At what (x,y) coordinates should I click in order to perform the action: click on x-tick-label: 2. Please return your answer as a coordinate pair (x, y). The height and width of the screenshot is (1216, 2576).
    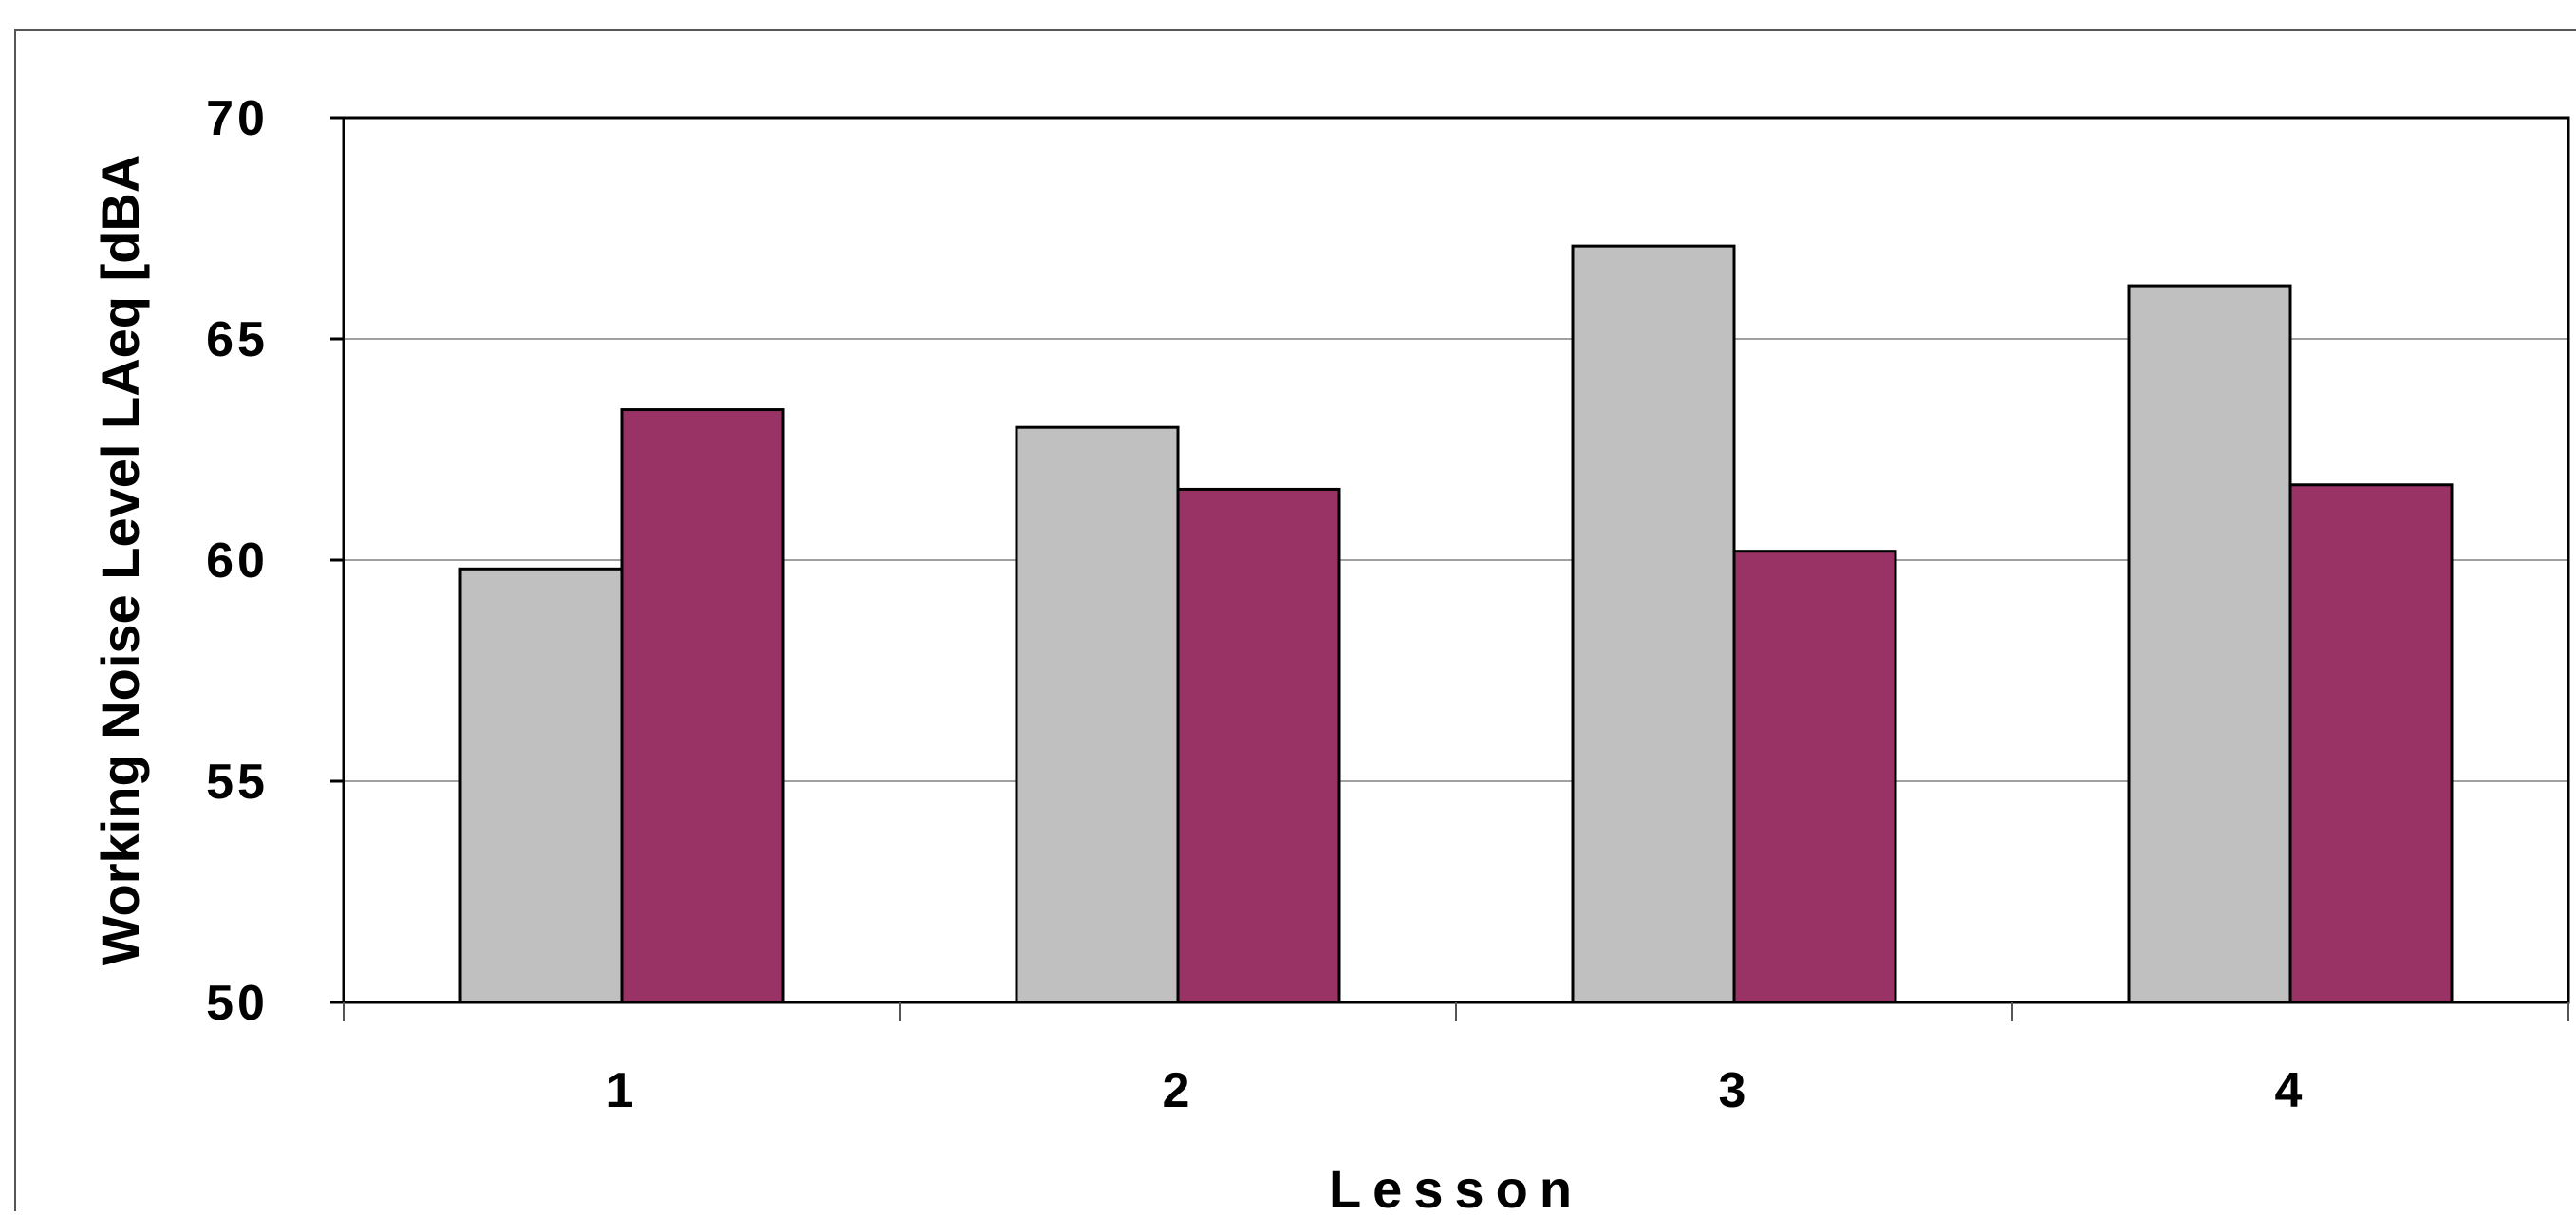
    Looking at the image, I should click on (1179, 1090).